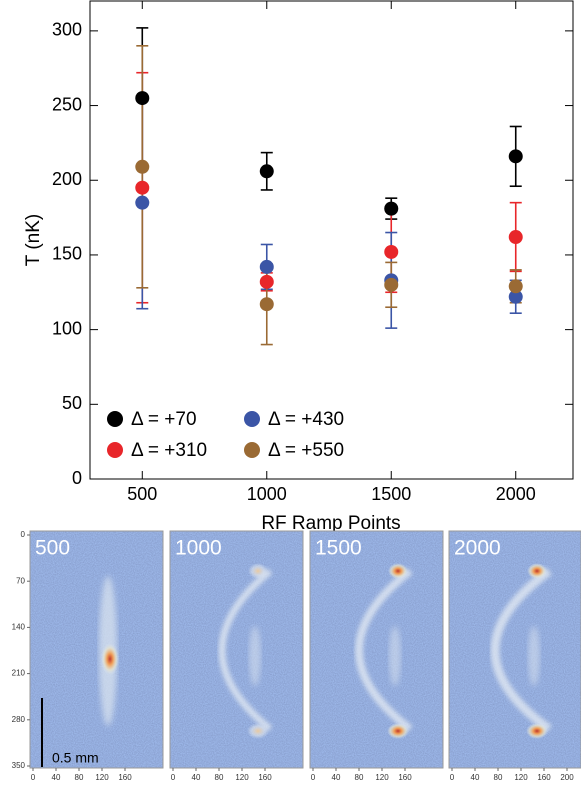 The height and width of the screenshot is (794, 581). What do you see at coordinates (169, 450) in the screenshot?
I see `legend-label: Δ = +310` at bounding box center [169, 450].